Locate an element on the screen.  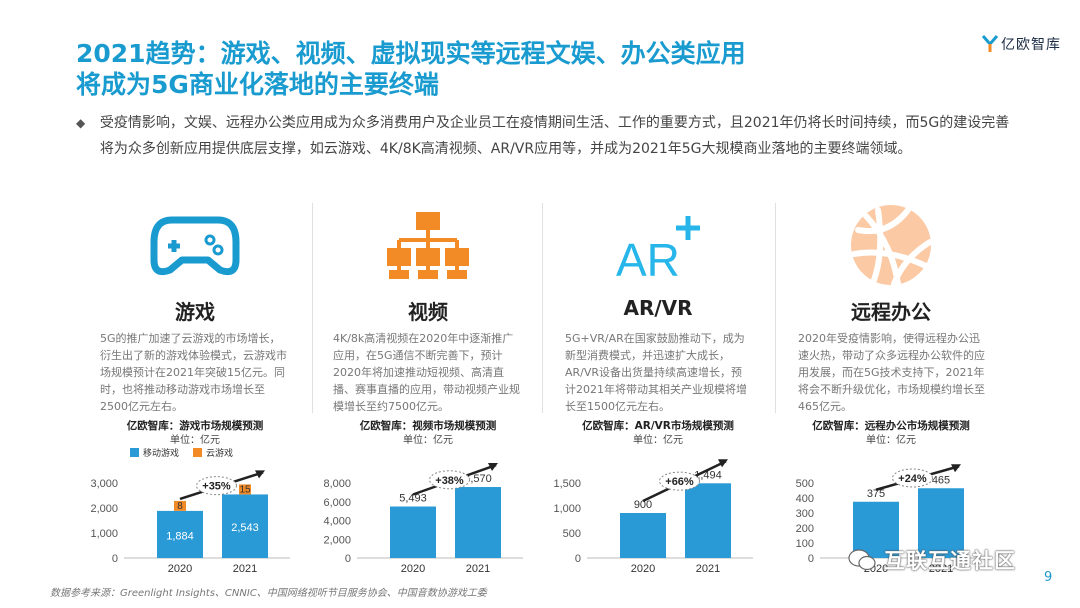
bar-value-label: 465 is located at coordinates (941, 480).